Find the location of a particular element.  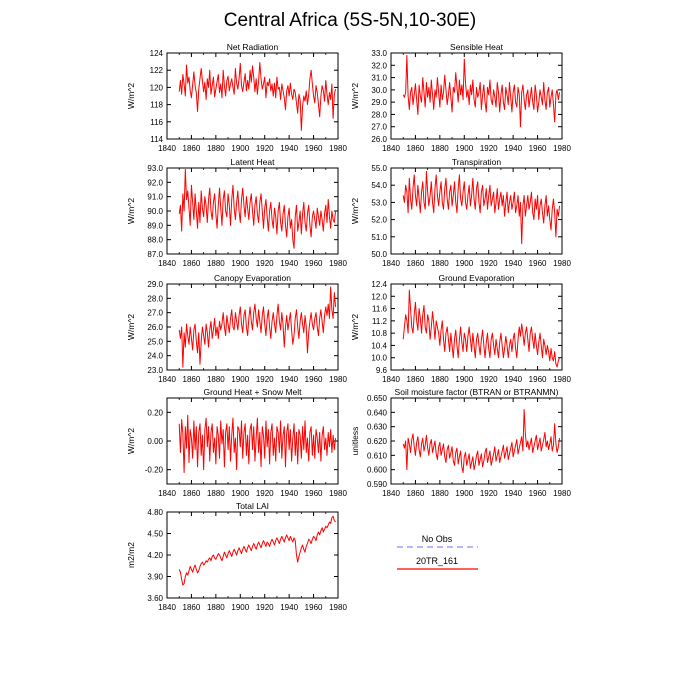

panel-6-xtick-label: 1900 is located at coordinates (240, 493).